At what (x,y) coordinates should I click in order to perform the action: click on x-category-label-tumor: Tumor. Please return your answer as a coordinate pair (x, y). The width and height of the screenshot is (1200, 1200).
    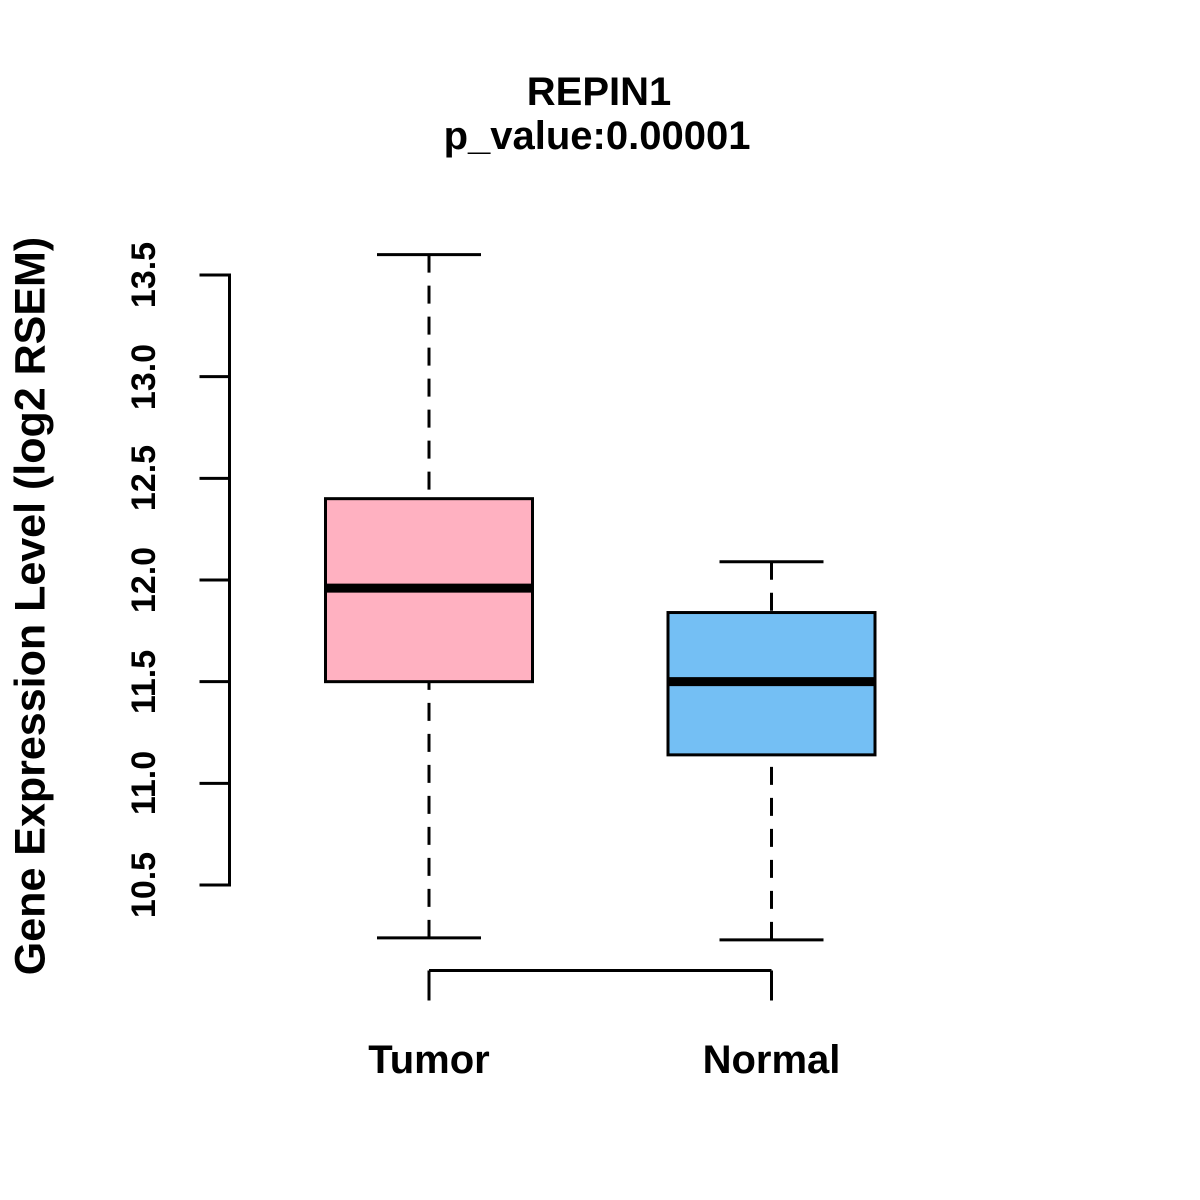
    Looking at the image, I should click on (429, 1060).